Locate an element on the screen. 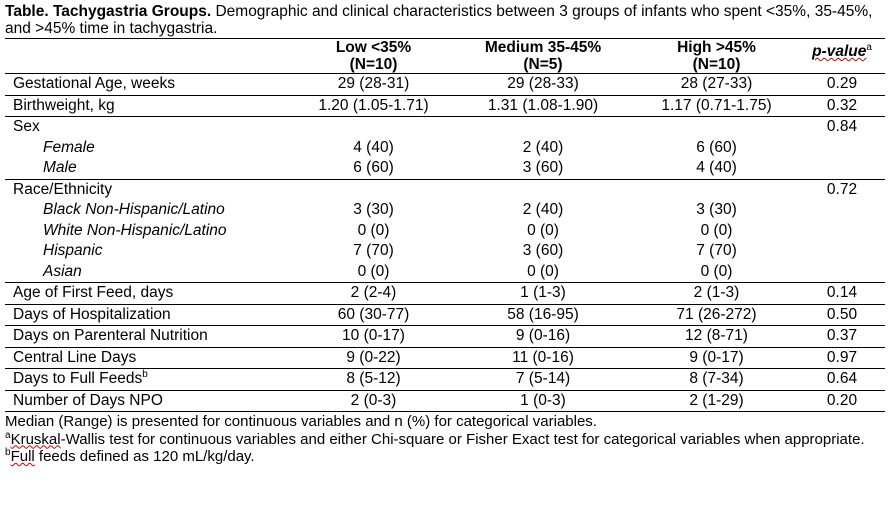  table-row: Sex 0.84 is located at coordinates (435, 126).